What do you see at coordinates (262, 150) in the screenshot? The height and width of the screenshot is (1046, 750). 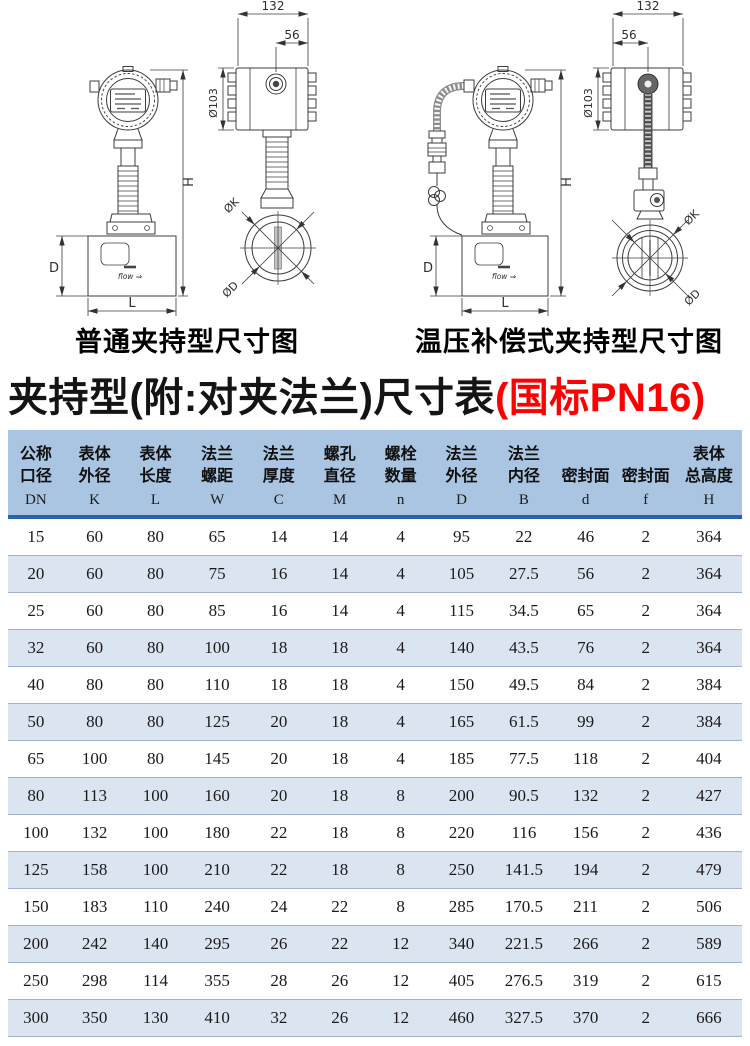 I see `normal-side-view: 132 56 Ø103 ØK ØD` at bounding box center [262, 150].